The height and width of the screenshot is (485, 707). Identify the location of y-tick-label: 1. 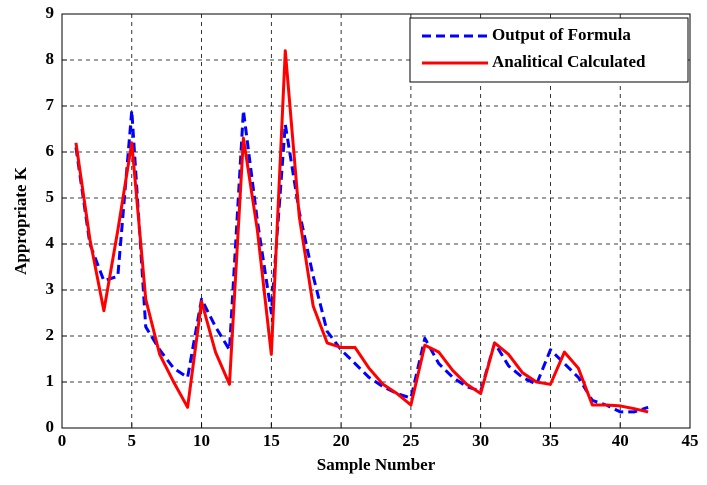
(50, 380).